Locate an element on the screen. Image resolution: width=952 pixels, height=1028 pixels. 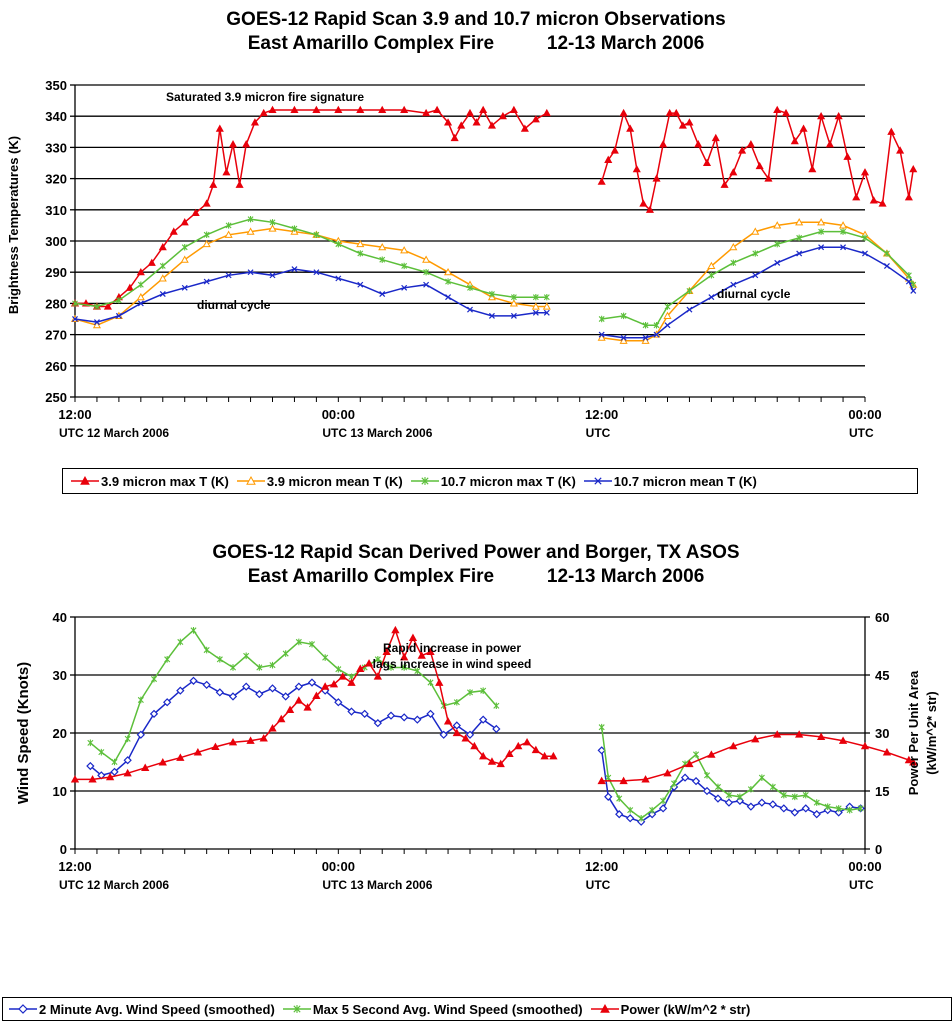
y-tick-label: 280 is located at coordinates (56, 303).